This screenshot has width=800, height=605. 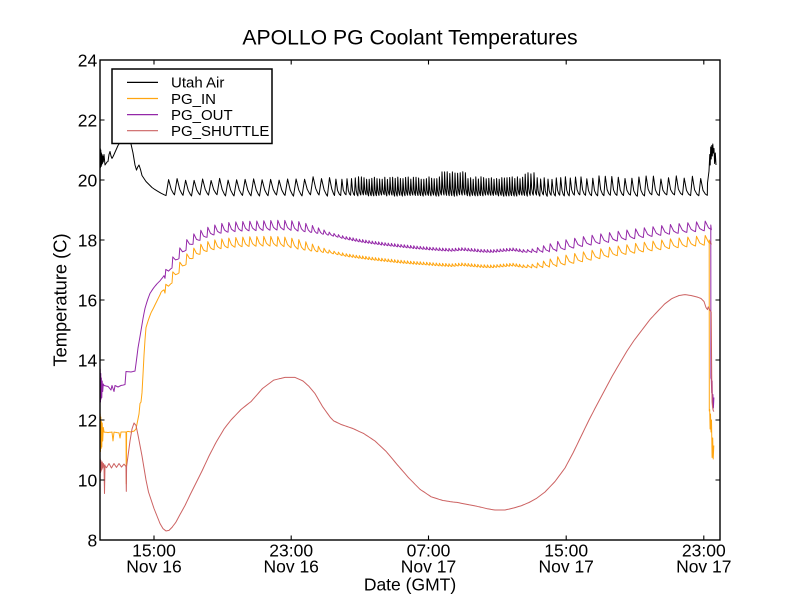 I want to click on svg-text: PG_OUT, so click(x=202, y=115).